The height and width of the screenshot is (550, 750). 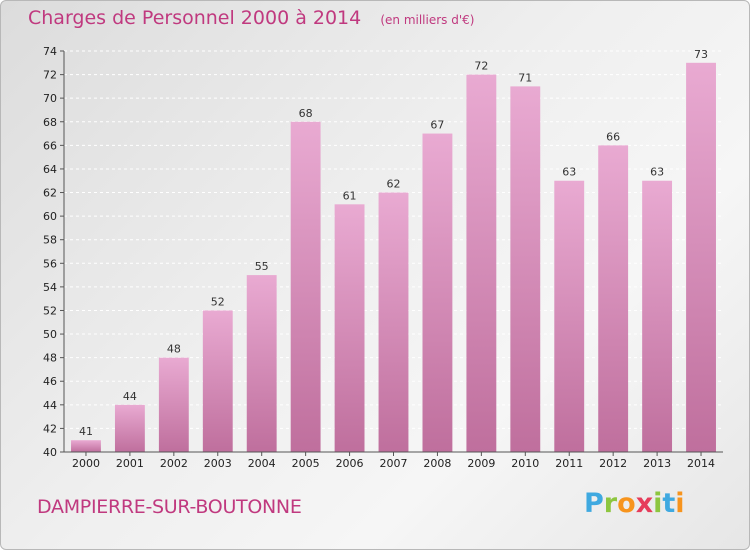 I want to click on y-tick-label: 40, so click(x=50, y=452).